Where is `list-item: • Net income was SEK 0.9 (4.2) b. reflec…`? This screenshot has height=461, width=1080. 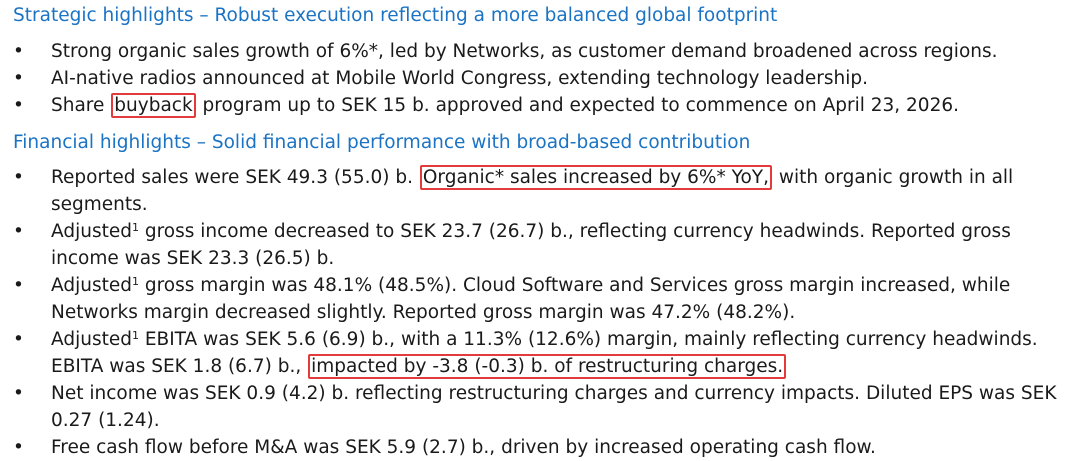 list-item: • Net income was SEK 0.9 (4.2) b. reflec… is located at coordinates (540, 407).